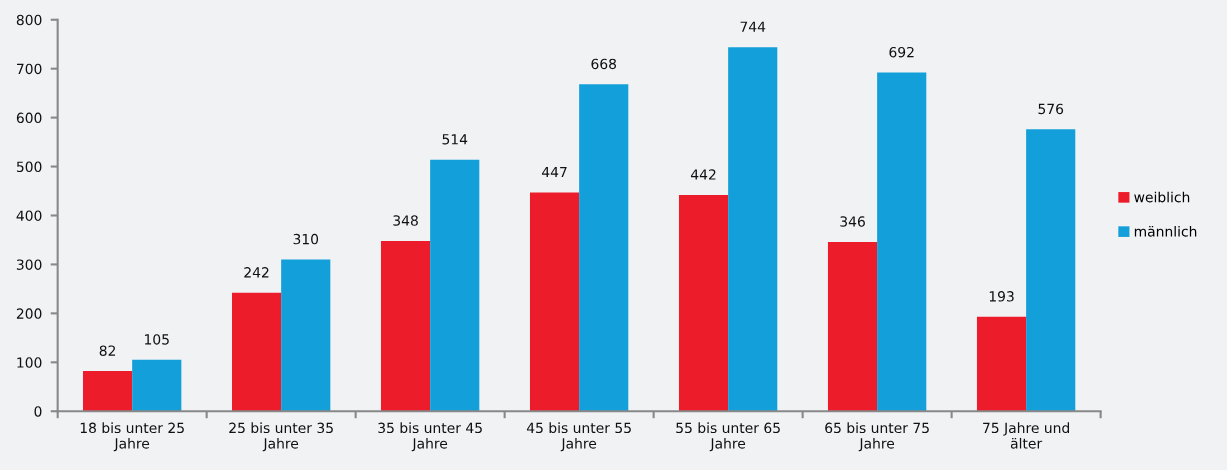  Describe the element at coordinates (753, 26) in the screenshot. I see `data-label: 744` at that location.